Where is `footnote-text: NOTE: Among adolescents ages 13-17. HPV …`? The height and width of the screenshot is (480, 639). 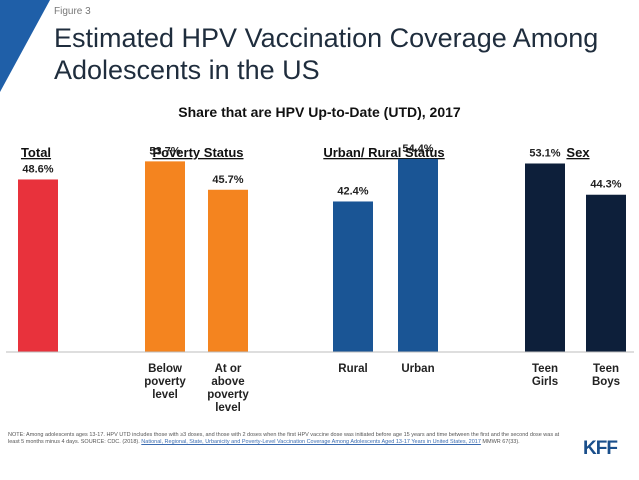
footnote-text: NOTE: Among adolescents ages 13-17. HPV … is located at coordinates (284, 438).